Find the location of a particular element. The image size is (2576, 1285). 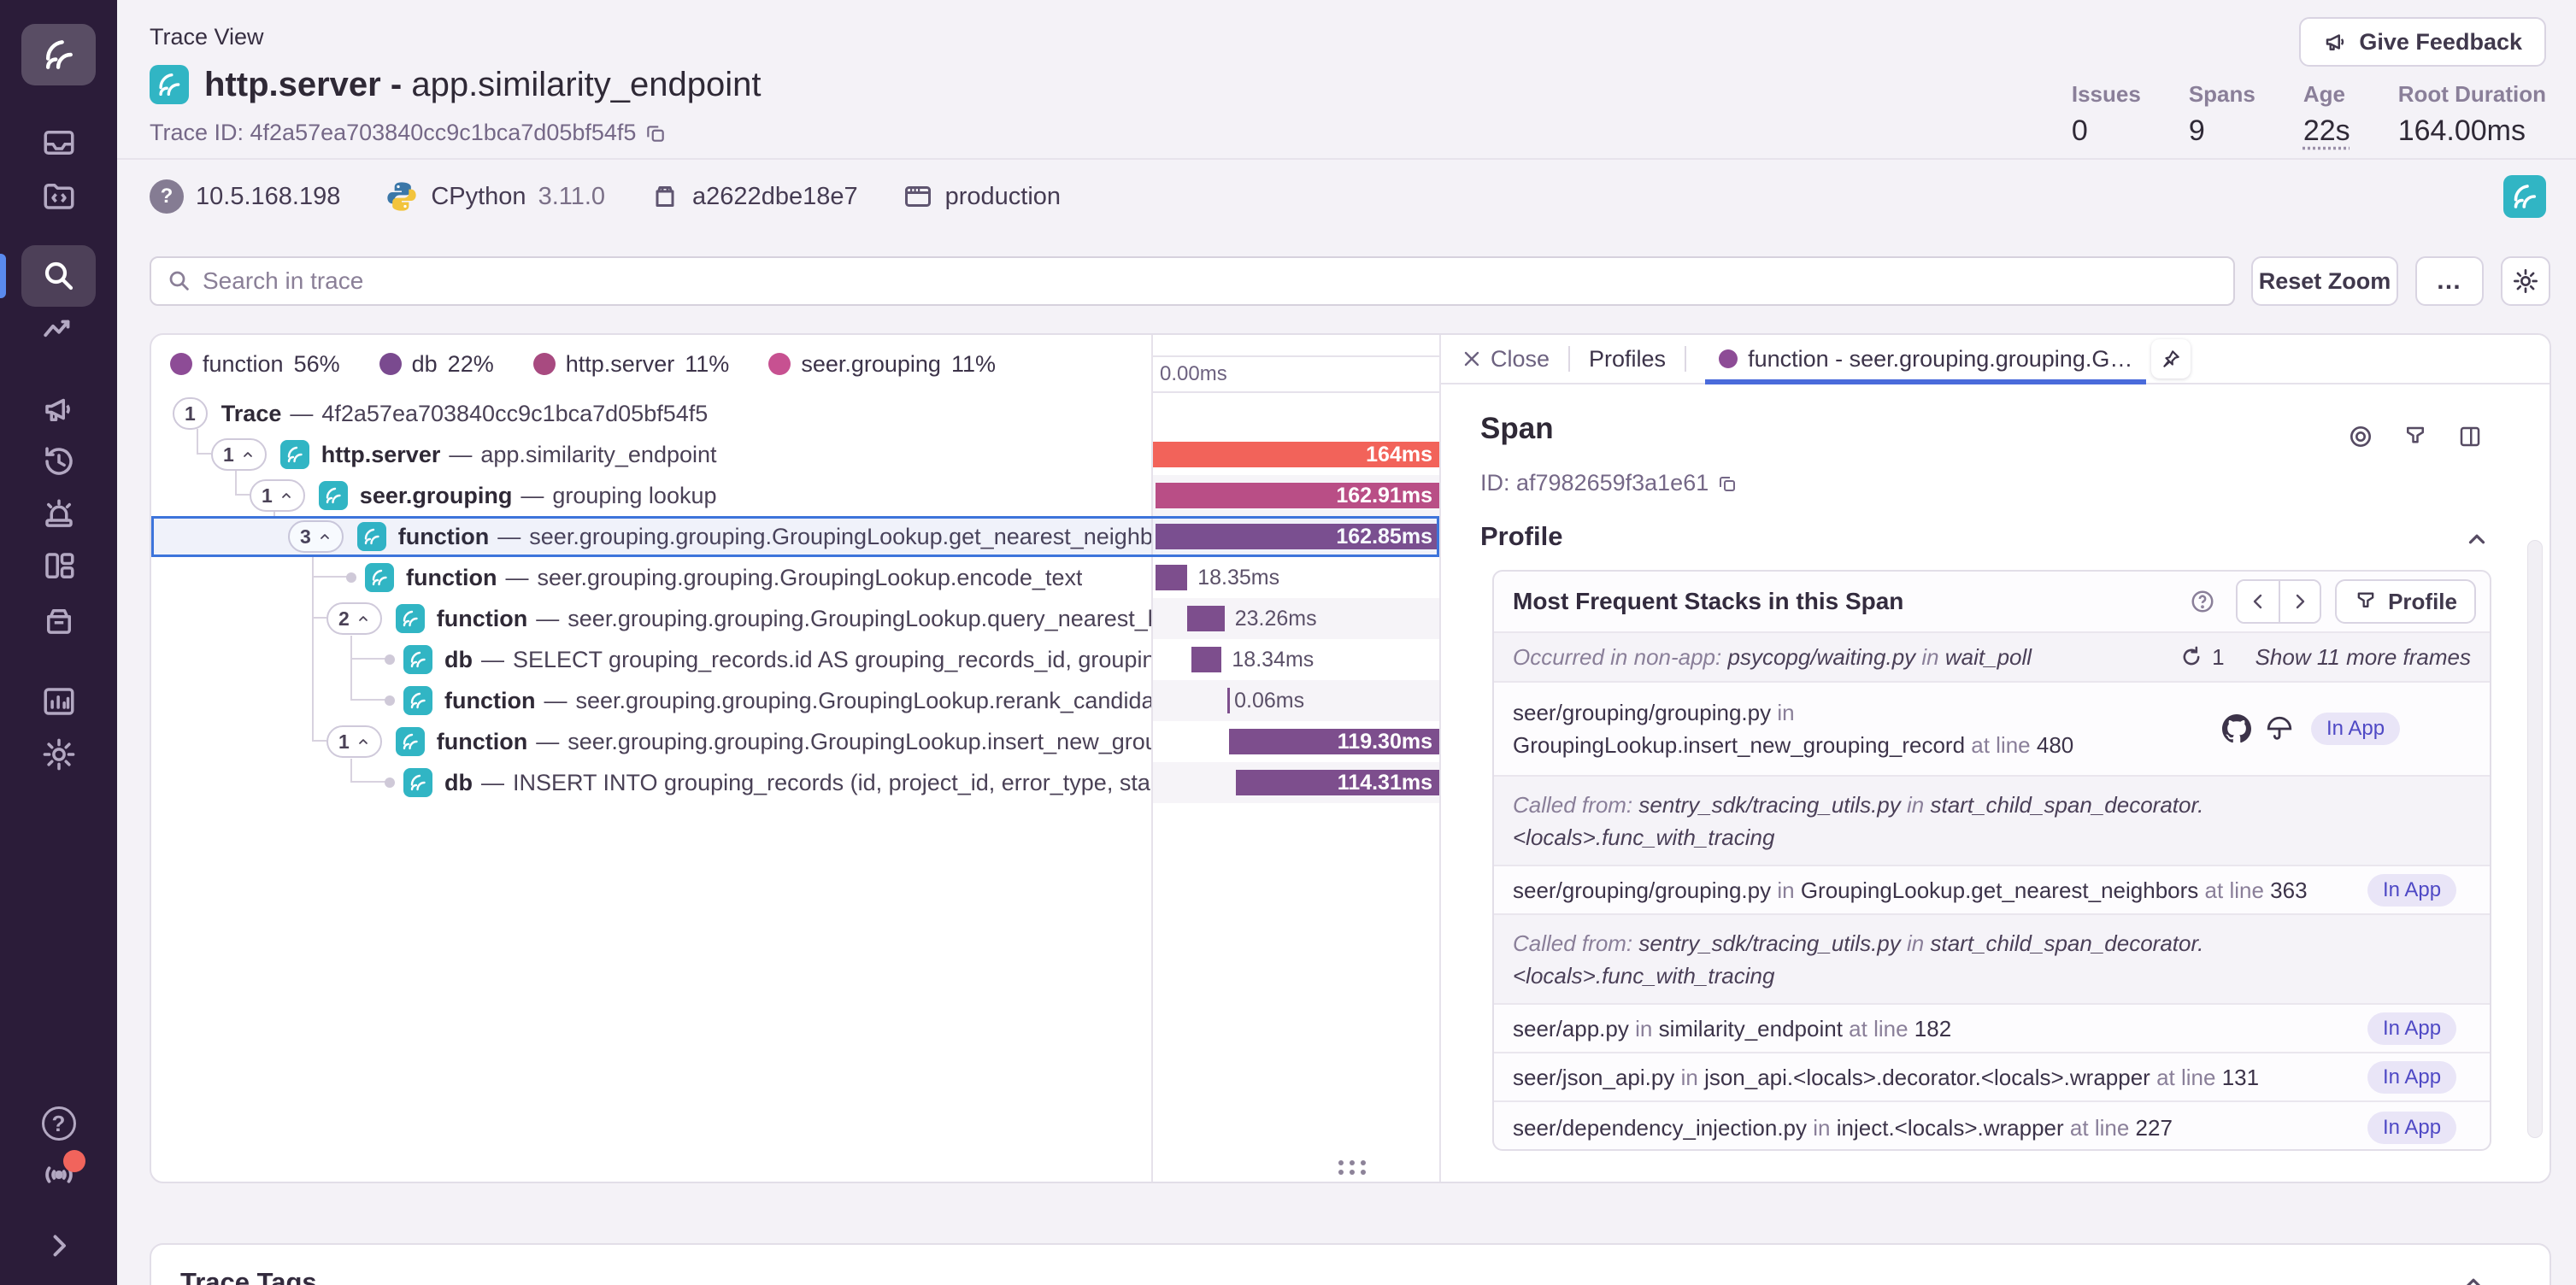

panel-resize-handle is located at coordinates (1352, 1167).